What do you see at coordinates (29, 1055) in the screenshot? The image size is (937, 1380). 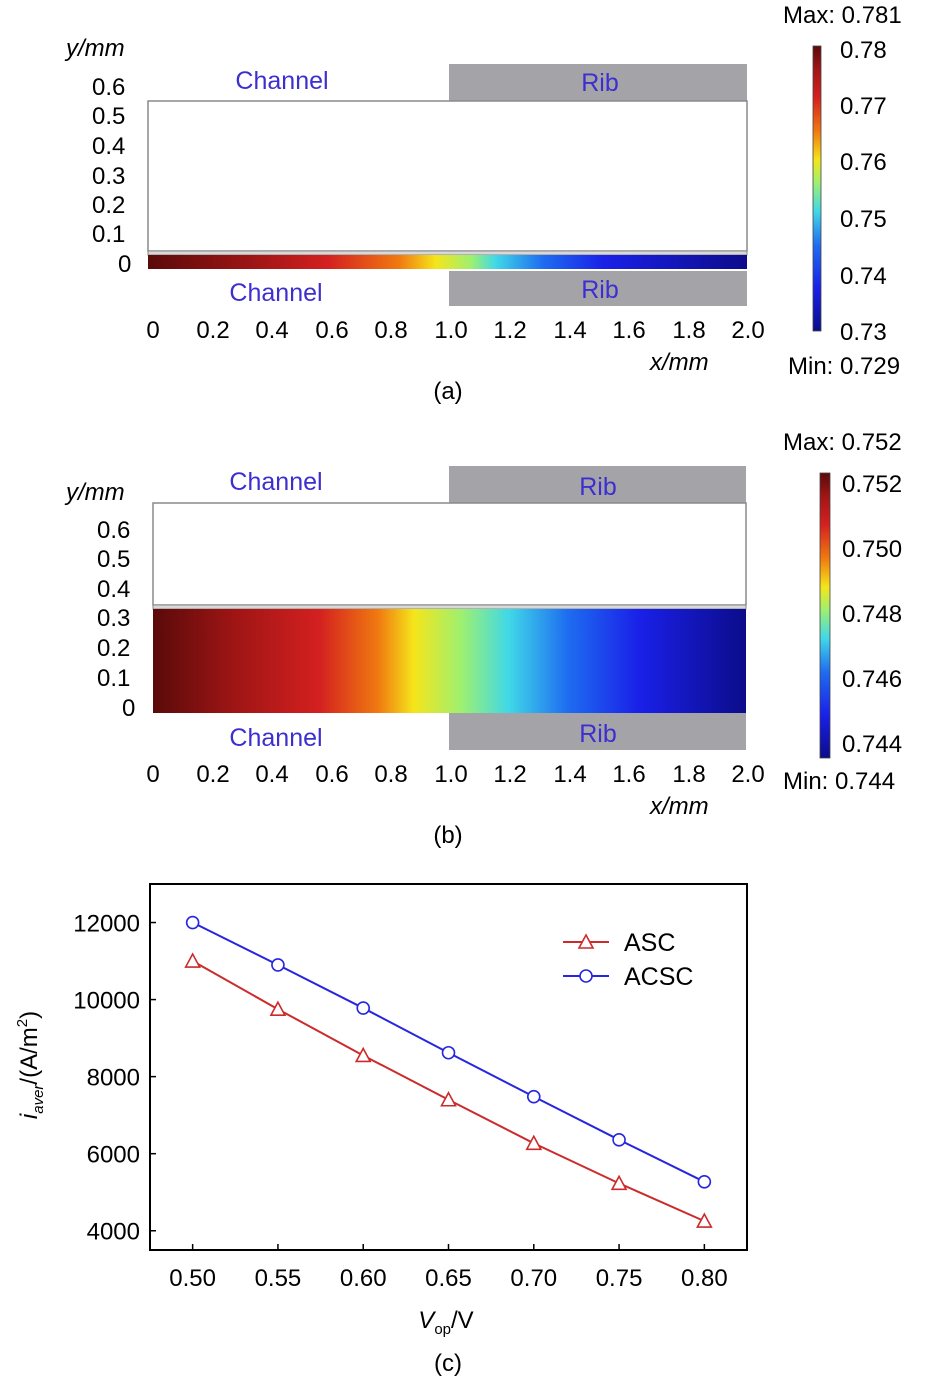 I see `chart-y-label-unit: /(A/m` at bounding box center [29, 1055].